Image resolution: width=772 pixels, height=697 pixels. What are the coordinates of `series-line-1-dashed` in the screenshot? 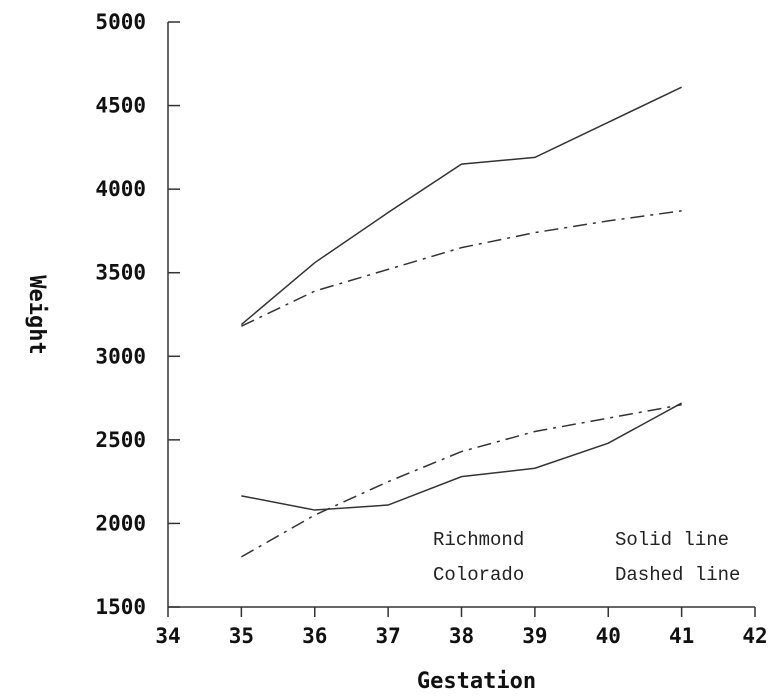 It's located at (461, 268).